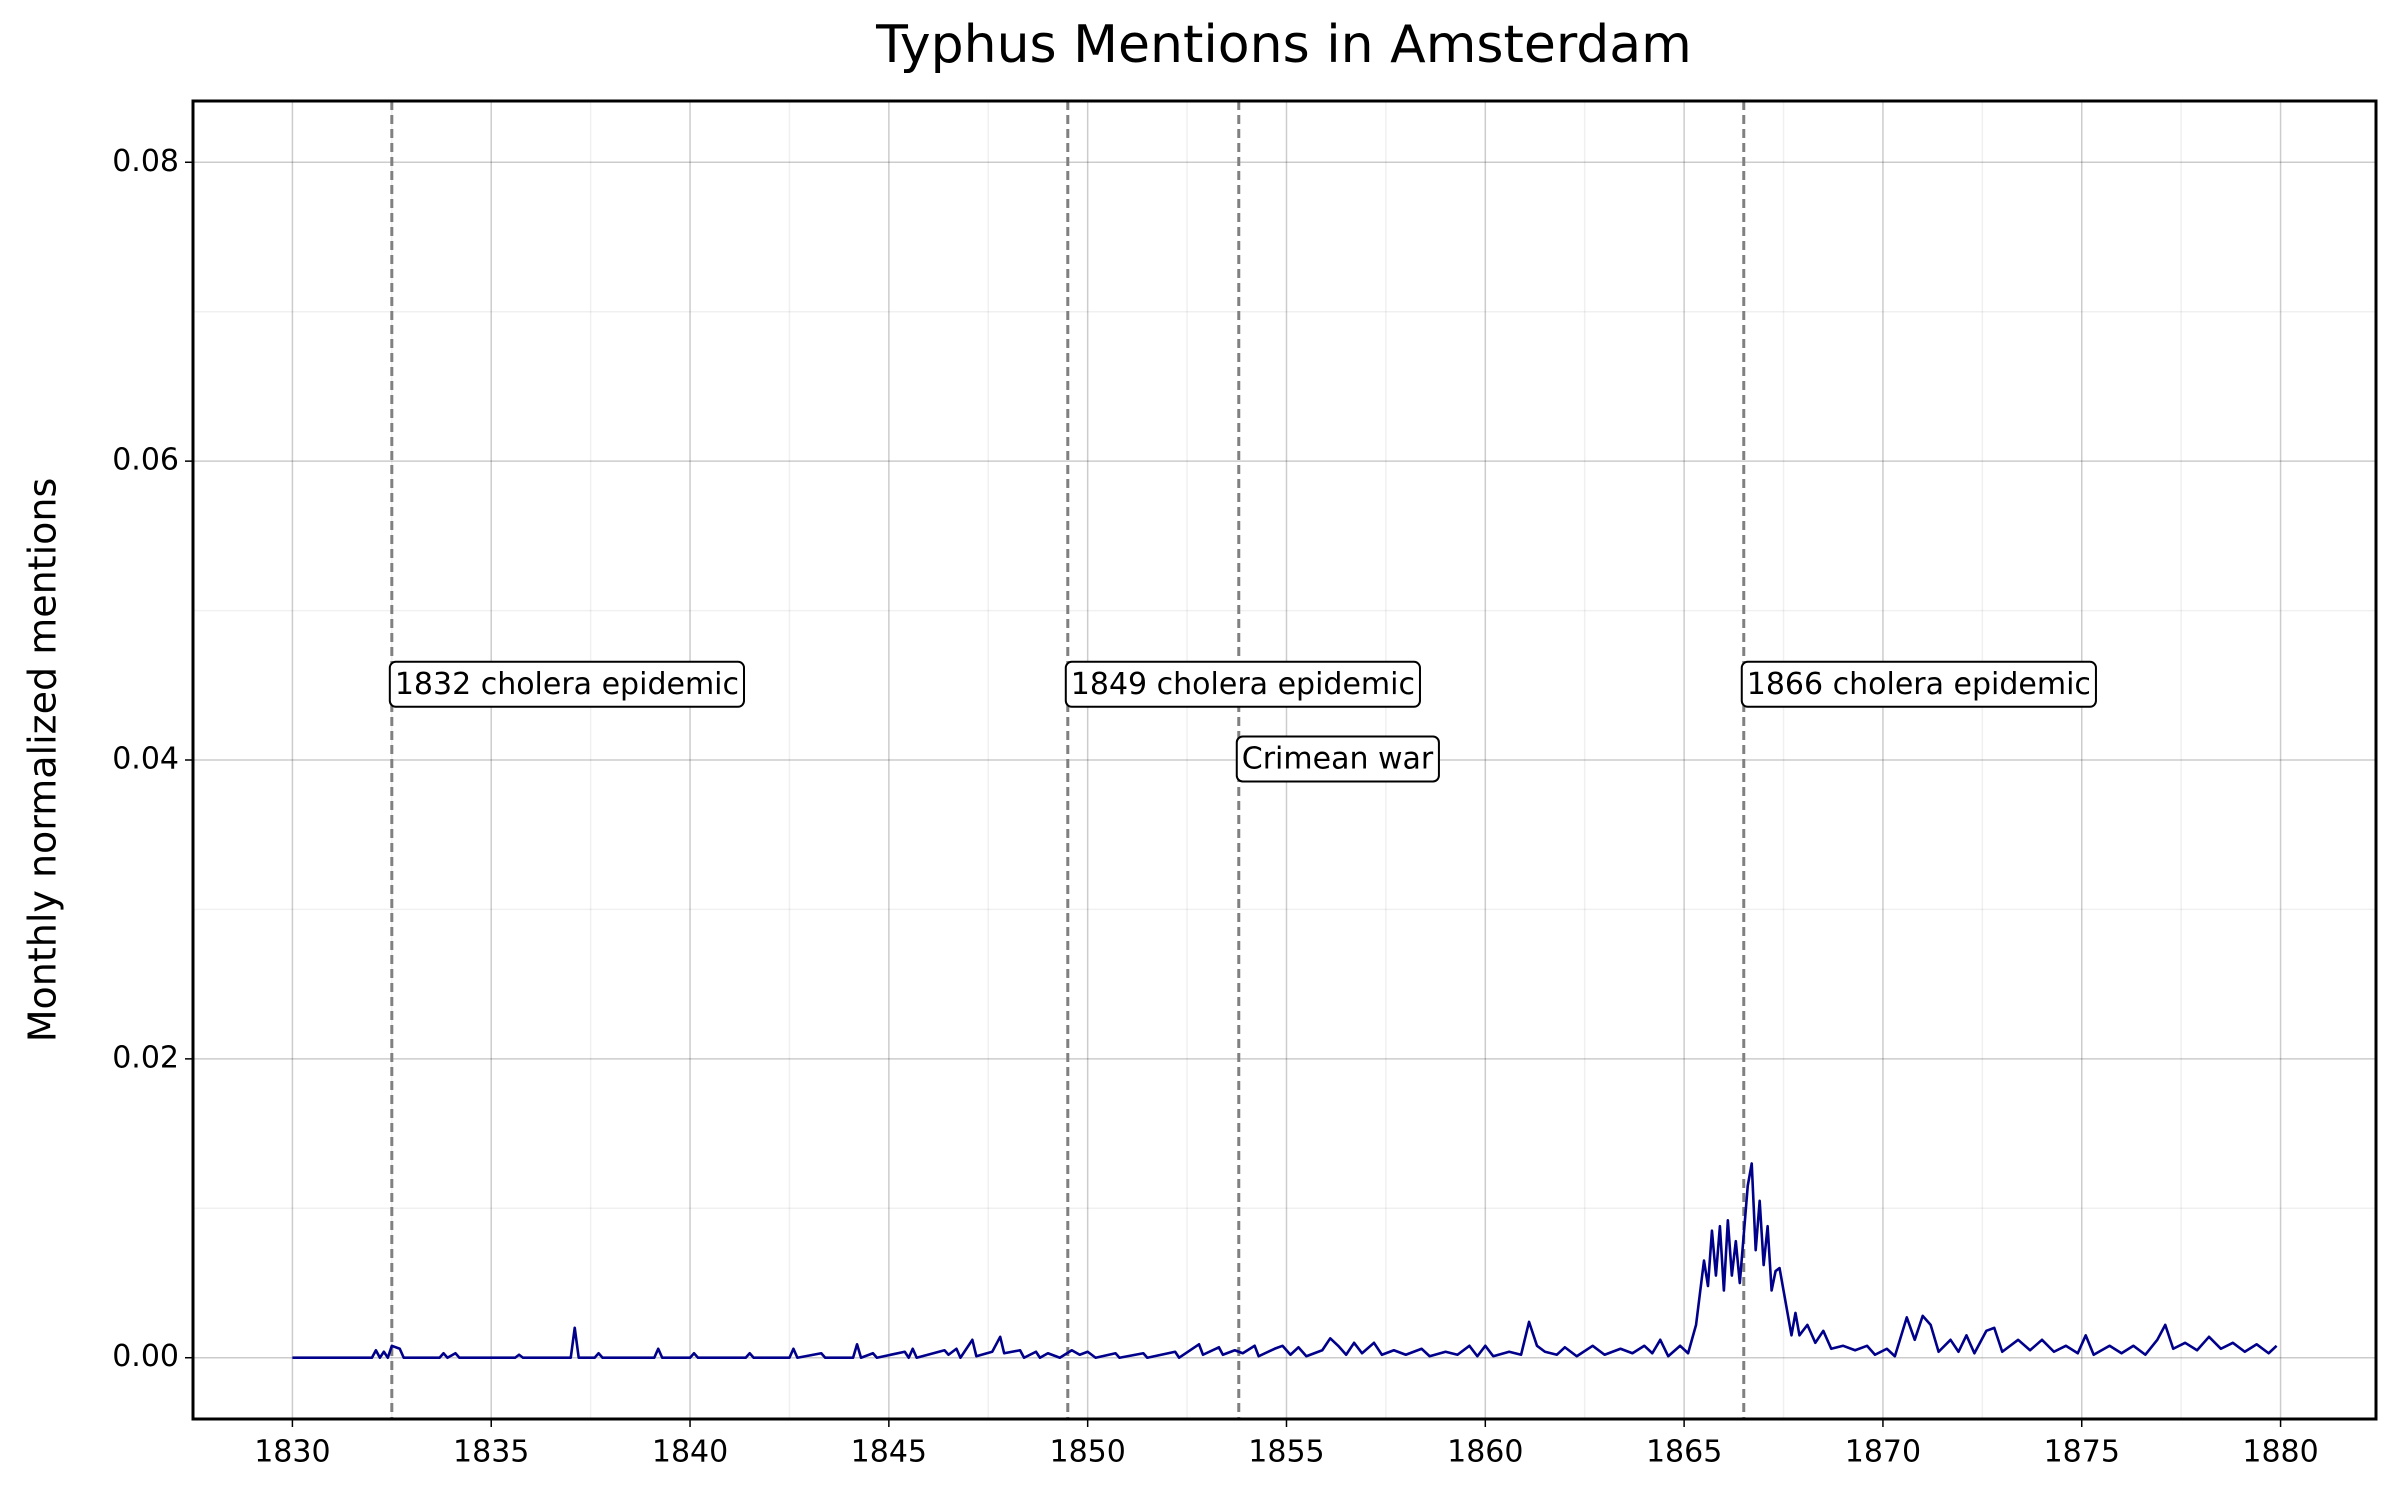  Describe the element at coordinates (1283, 45) in the screenshot. I see `chart-title: Typhus Mentions in Amsterdam` at that location.